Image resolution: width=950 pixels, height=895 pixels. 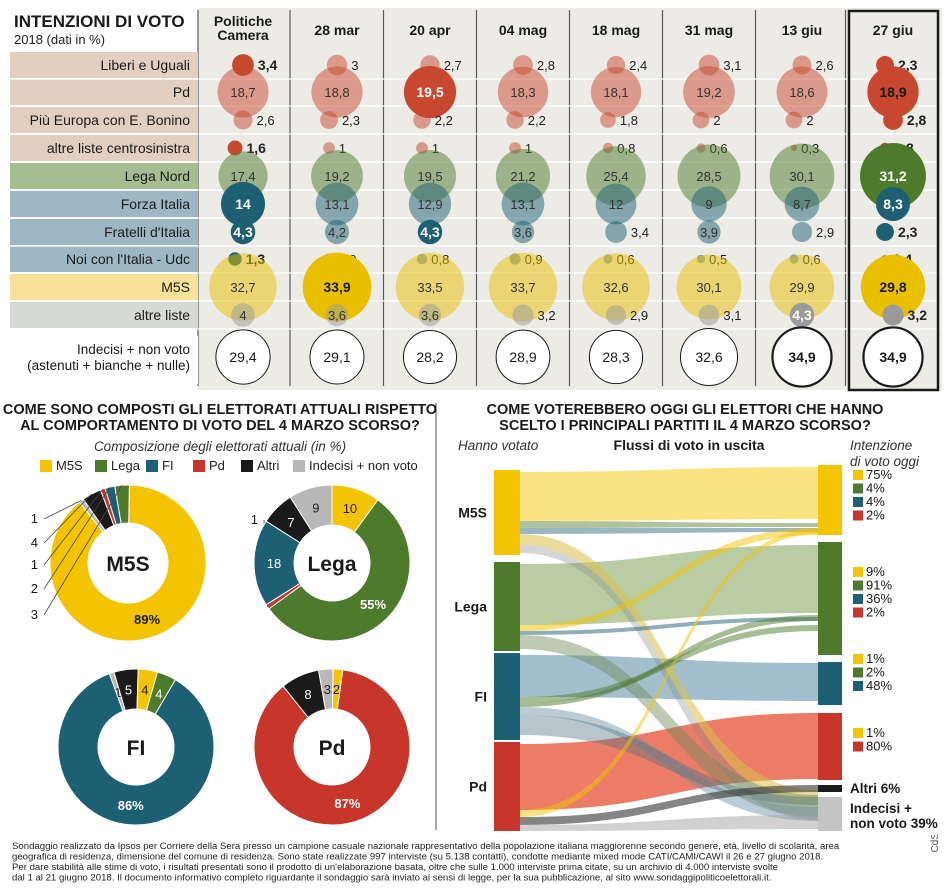 I want to click on row-label: Noi con l'Italia - Udc, so click(x=128, y=259).